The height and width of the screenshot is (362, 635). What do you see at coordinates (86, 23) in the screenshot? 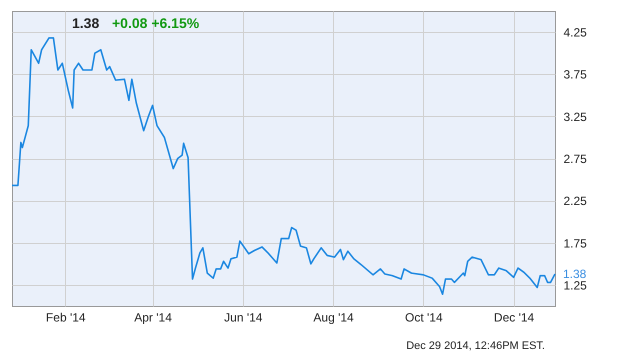
I see `chart-title: 1.38` at bounding box center [86, 23].